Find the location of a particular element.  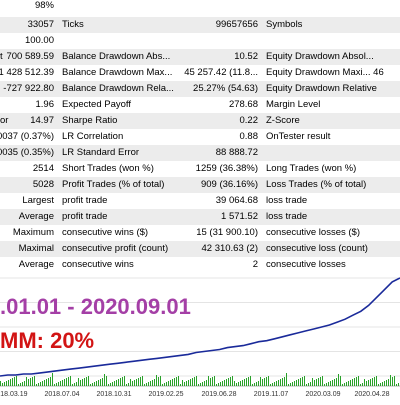

report-label-3: Equity Drawdown Relative is located at coordinates (321, 88).